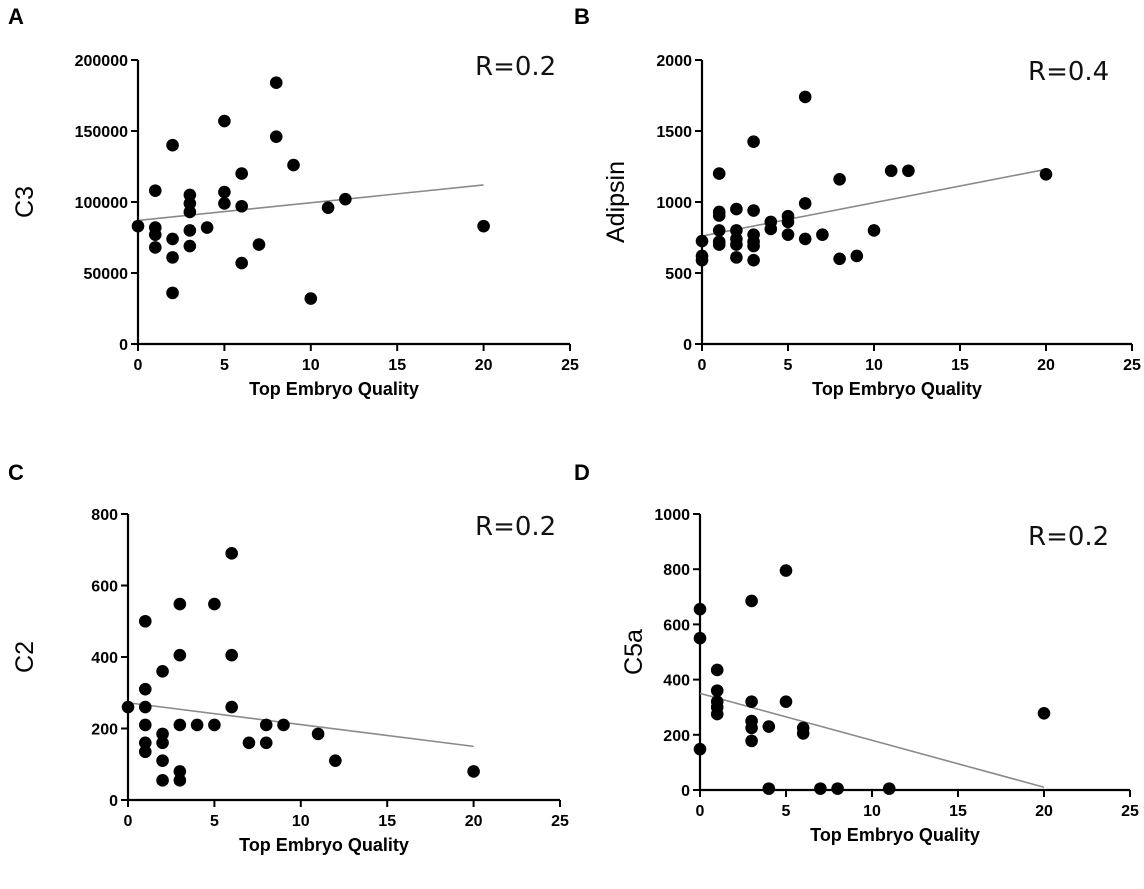 The width and height of the screenshot is (1144, 889). I want to click on x-tick-label-d-25: 25, so click(1130, 811).